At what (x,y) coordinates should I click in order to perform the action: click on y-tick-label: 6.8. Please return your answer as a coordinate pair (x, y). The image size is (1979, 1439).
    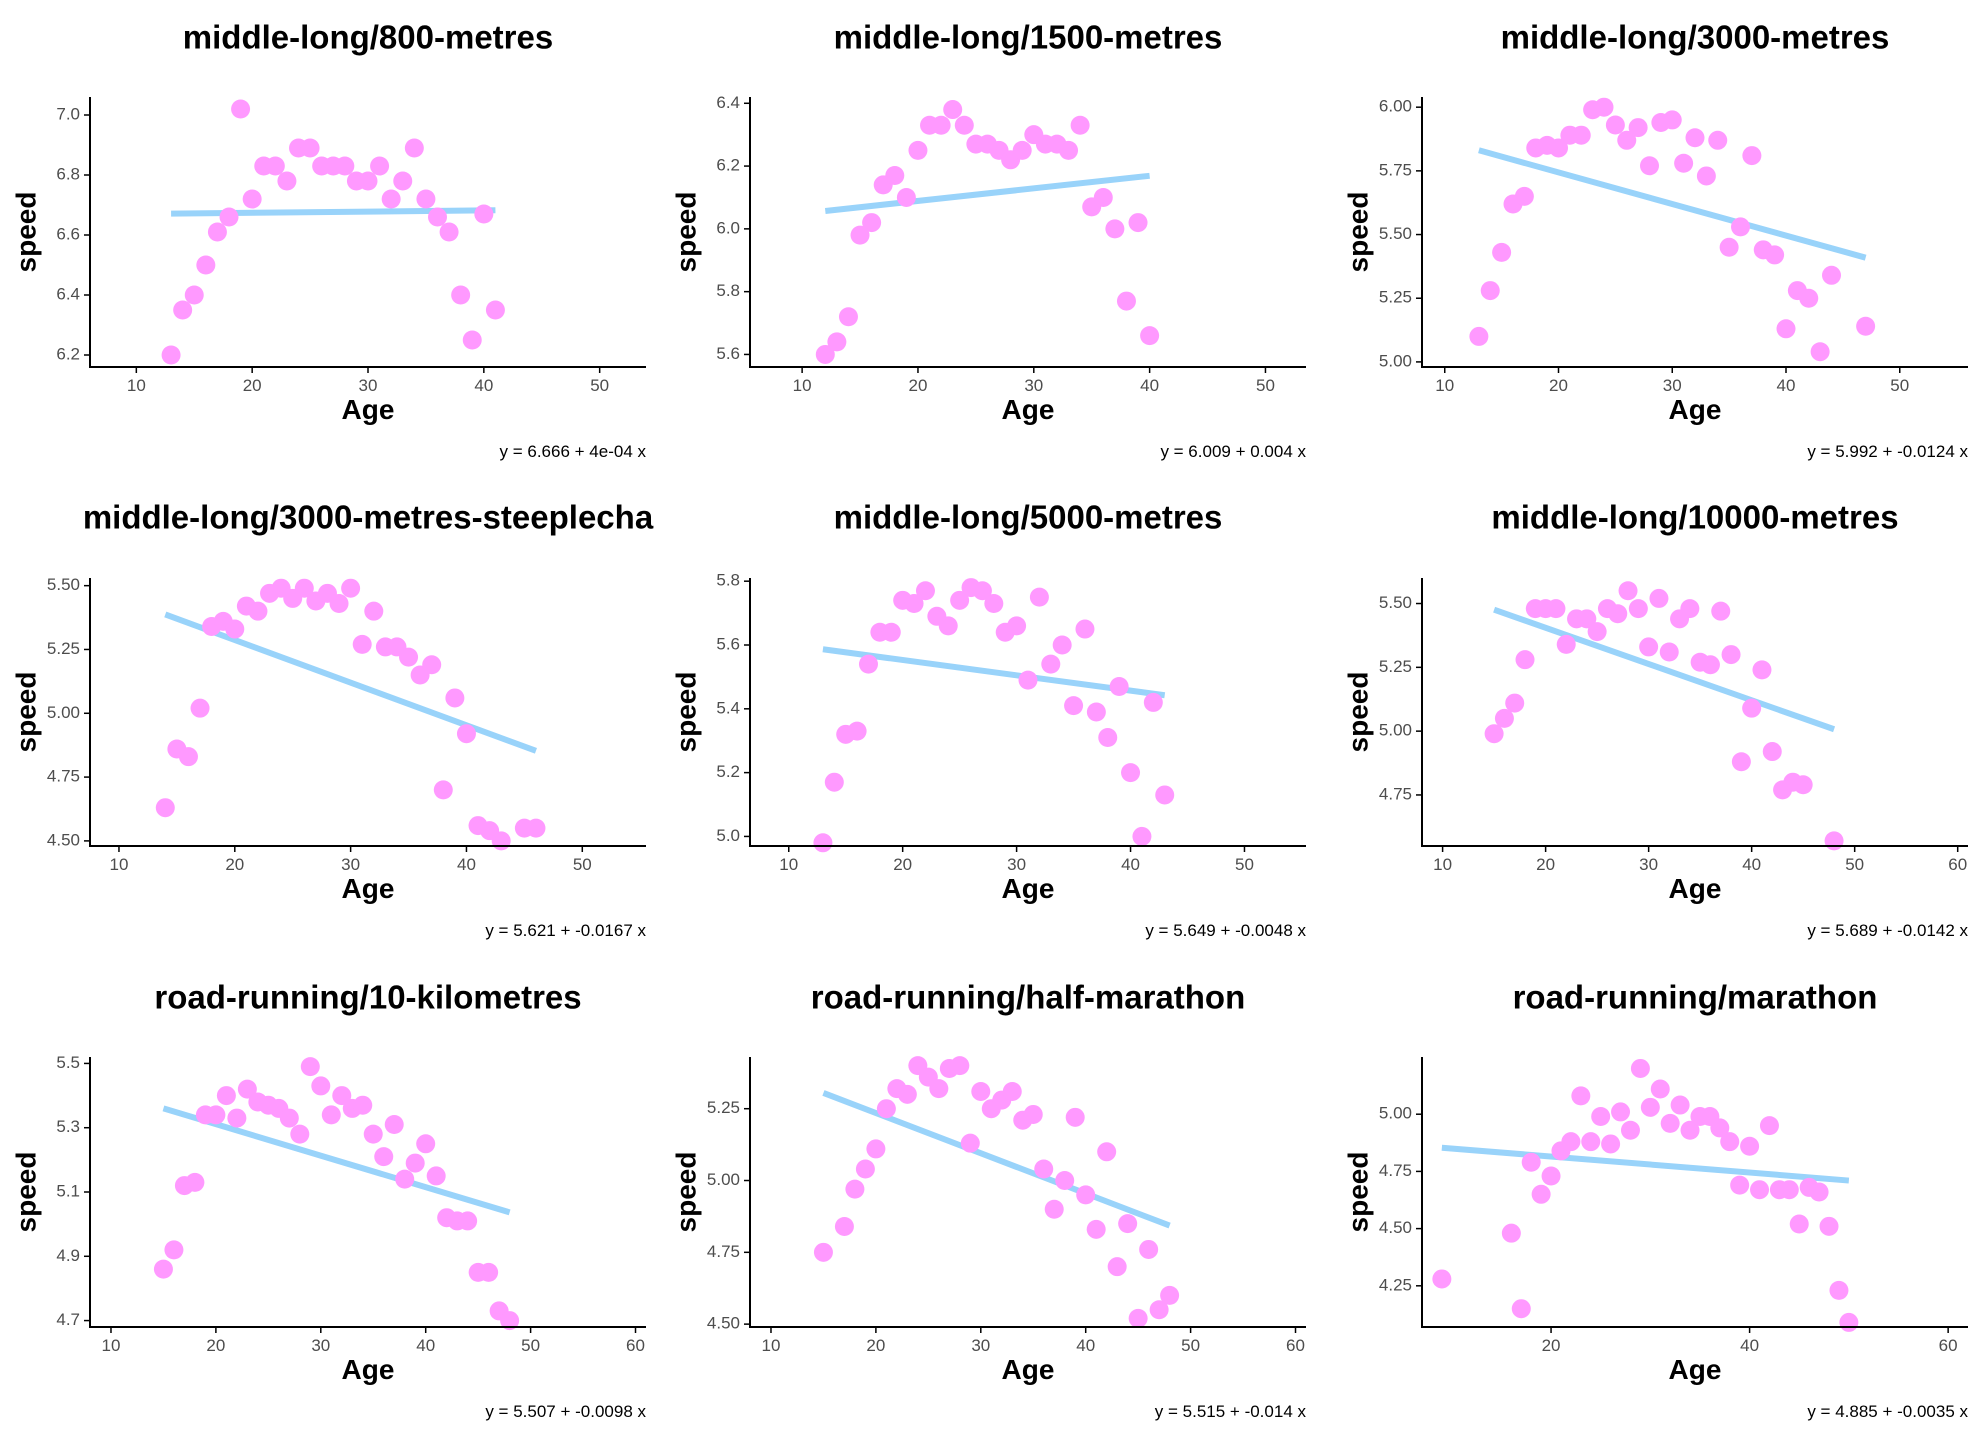
    Looking at the image, I should click on (68, 173).